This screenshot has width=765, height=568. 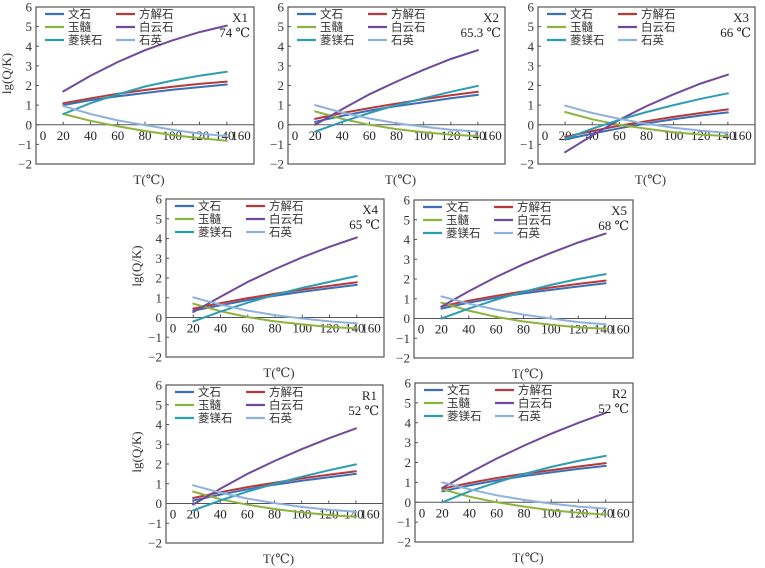 What do you see at coordinates (579, 329) in the screenshot?
I see `x-tick-label: 120` at bounding box center [579, 329].